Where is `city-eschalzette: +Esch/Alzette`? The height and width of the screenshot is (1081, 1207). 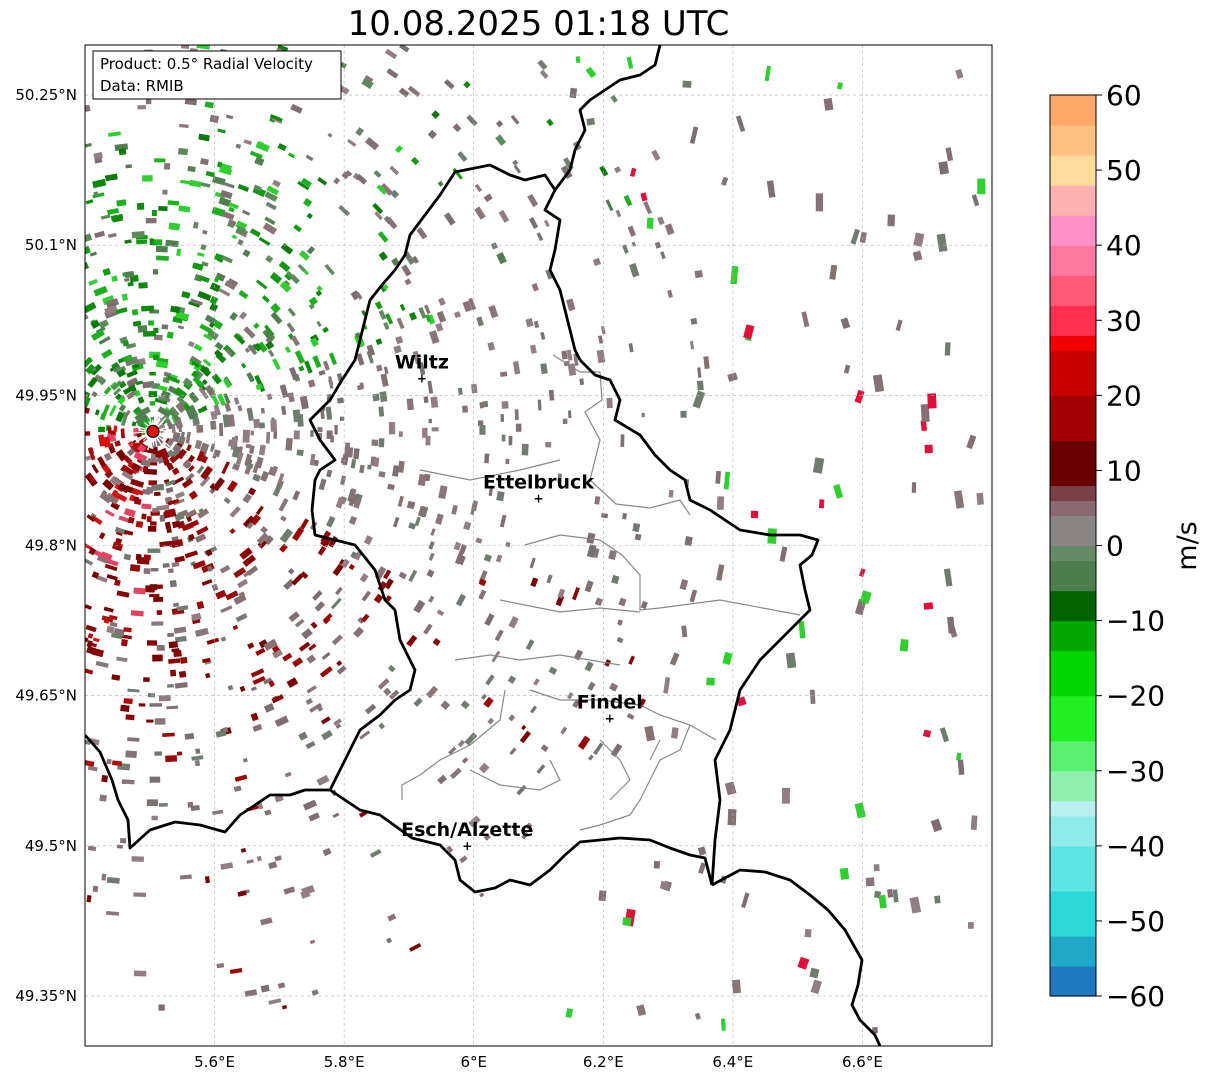
city-eschalzette: +Esch/Alzette is located at coordinates (467, 836).